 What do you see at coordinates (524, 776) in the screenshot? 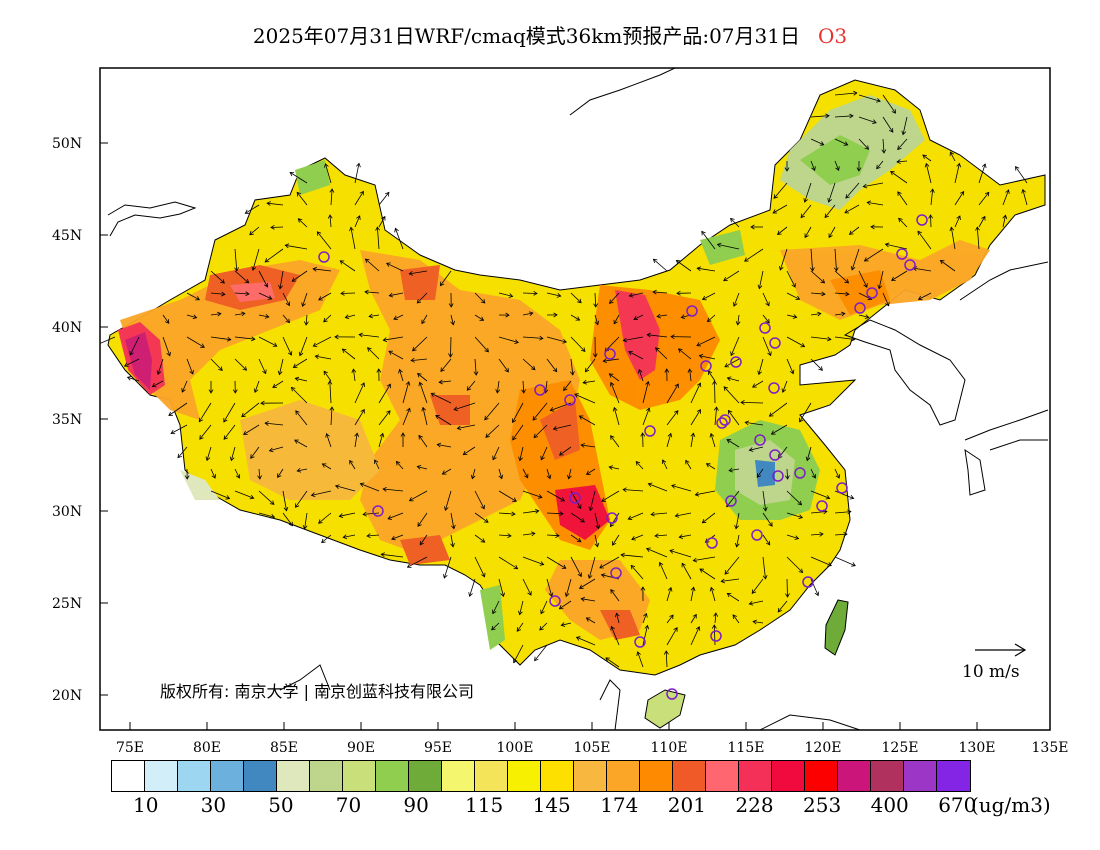
I see `colorbar-swatch` at bounding box center [524, 776].